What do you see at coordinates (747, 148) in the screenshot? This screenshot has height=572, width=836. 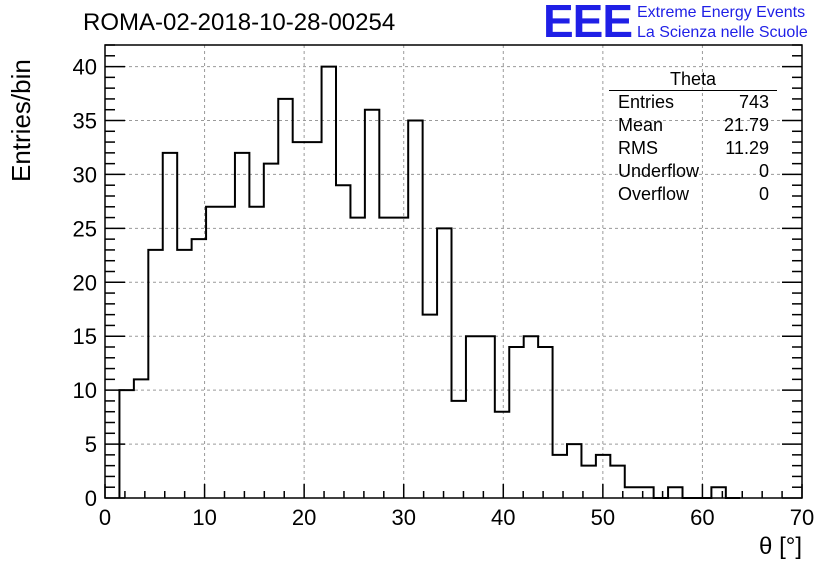 I see `stats-value: 11.29` at bounding box center [747, 148].